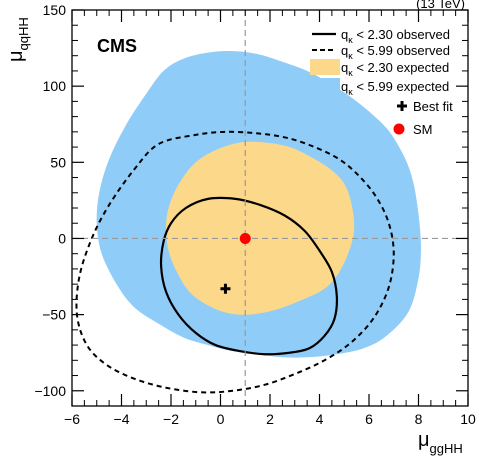 The height and width of the screenshot is (460, 485). I want to click on x-tick-label: −2, so click(171, 419).